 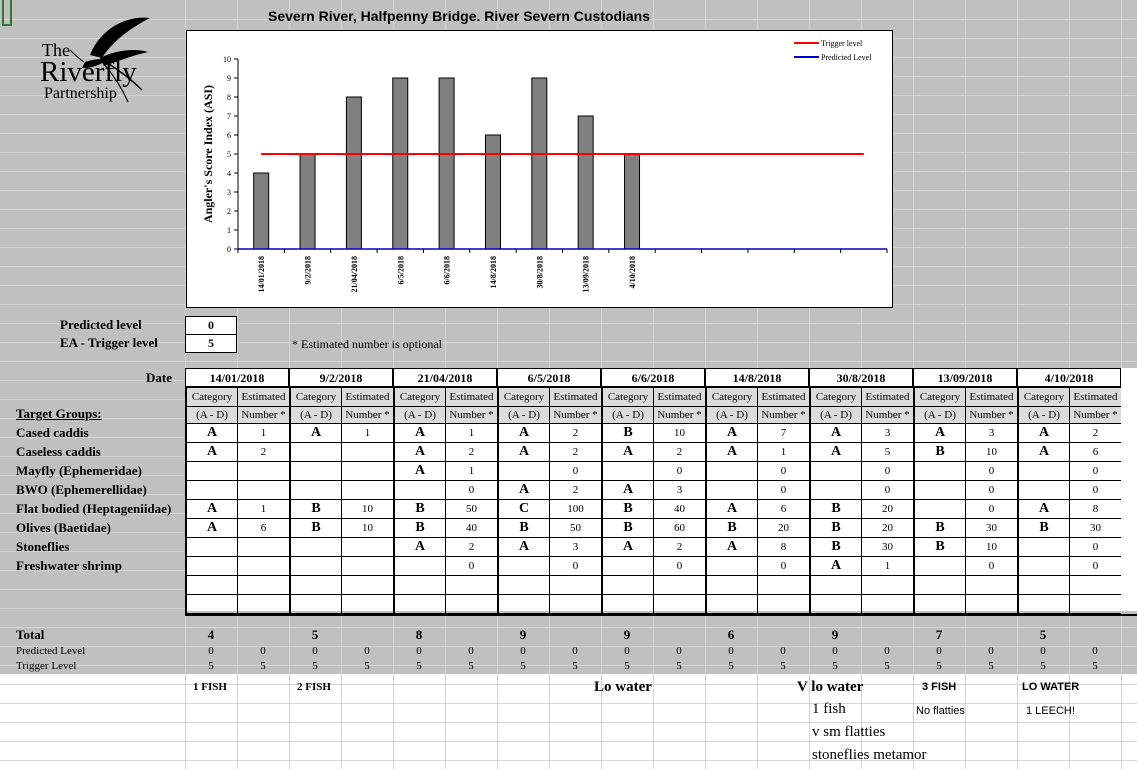 I want to click on estimated-cell: 40, so click(x=471, y=528).